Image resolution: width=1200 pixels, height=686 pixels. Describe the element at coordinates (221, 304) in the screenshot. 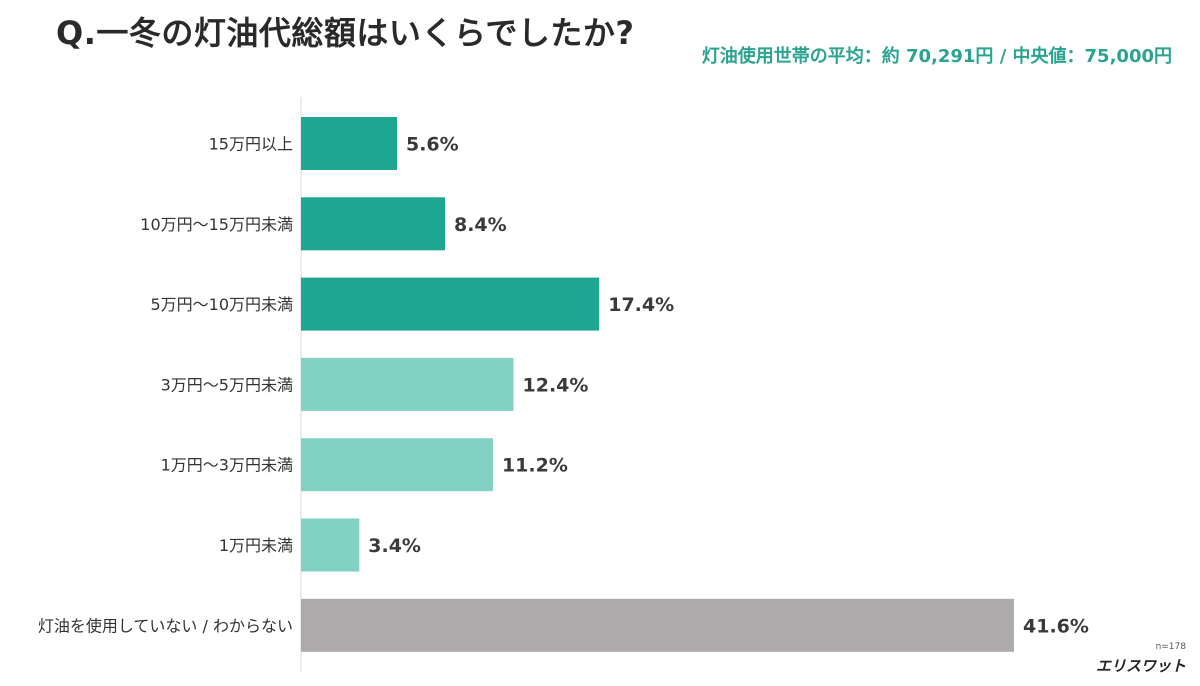

I see `category-label-2: 5万円〜10万円未満` at that location.